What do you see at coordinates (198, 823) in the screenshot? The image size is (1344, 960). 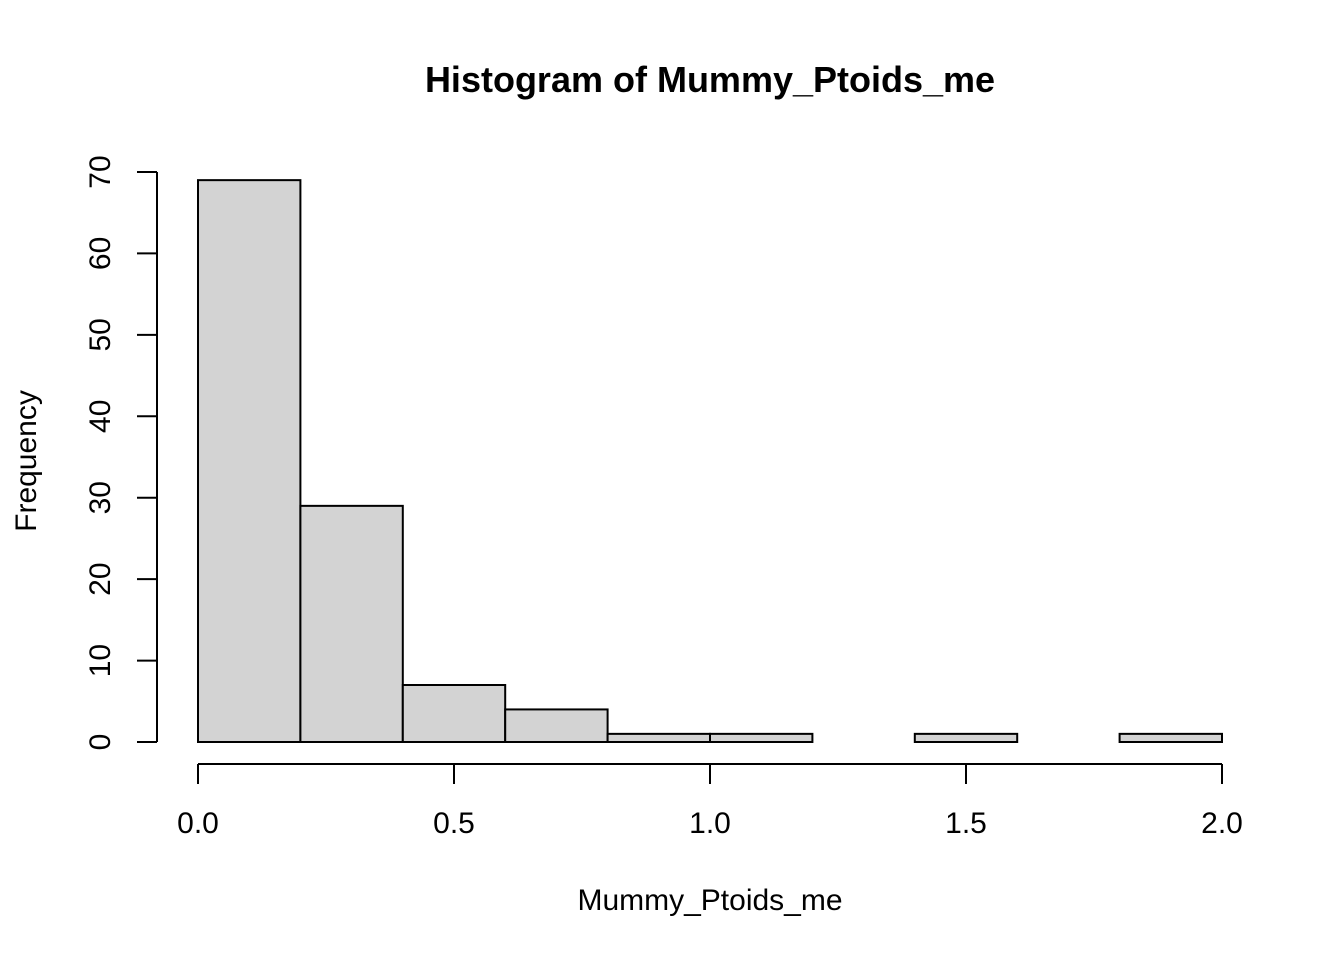 I see `x-tick-label: 0.0` at bounding box center [198, 823].